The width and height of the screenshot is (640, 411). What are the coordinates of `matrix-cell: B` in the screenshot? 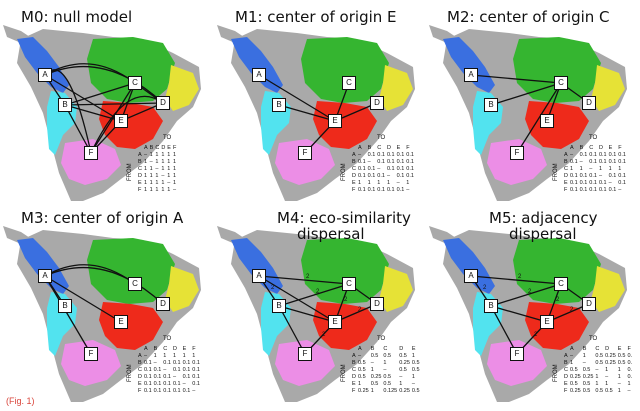 It's located at (581, 148).